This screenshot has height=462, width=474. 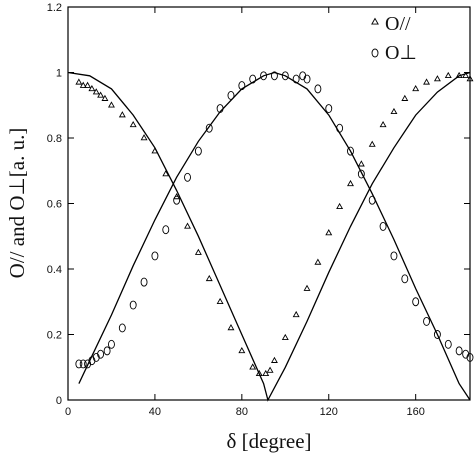 I want to click on x-tick-label: 40, so click(x=155, y=412).